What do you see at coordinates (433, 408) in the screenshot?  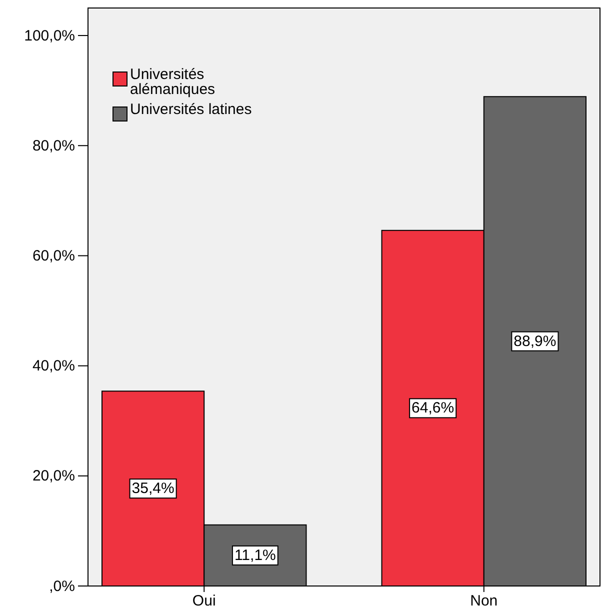 I see `data-label: 64,6%` at bounding box center [433, 408].